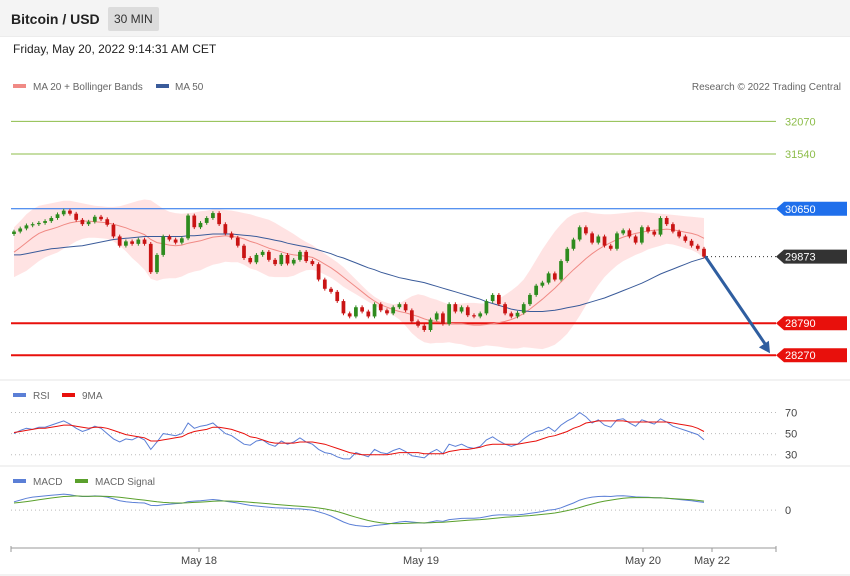 The image size is (850, 576). I want to click on x-tick-label: May 22, so click(712, 561).